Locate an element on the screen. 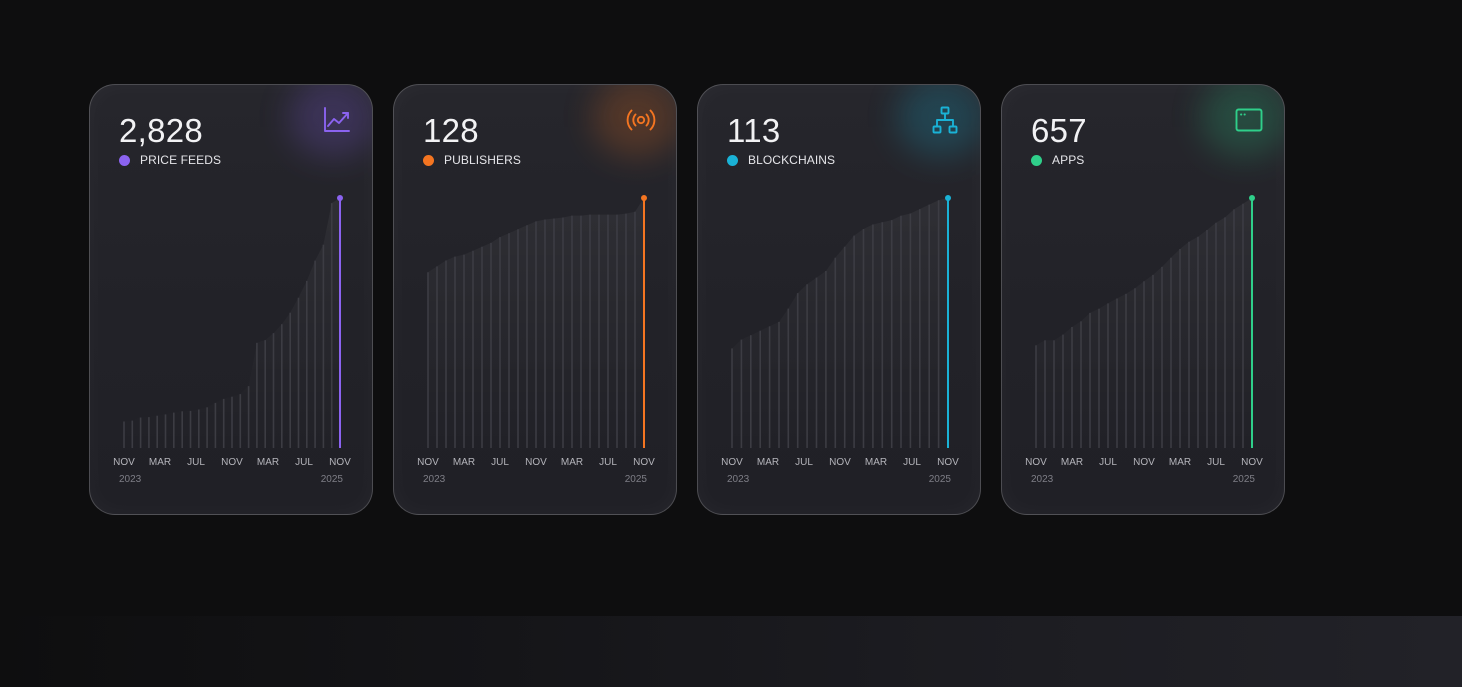 The width and height of the screenshot is (1462, 687). stat-label: APPS is located at coordinates (1068, 160).